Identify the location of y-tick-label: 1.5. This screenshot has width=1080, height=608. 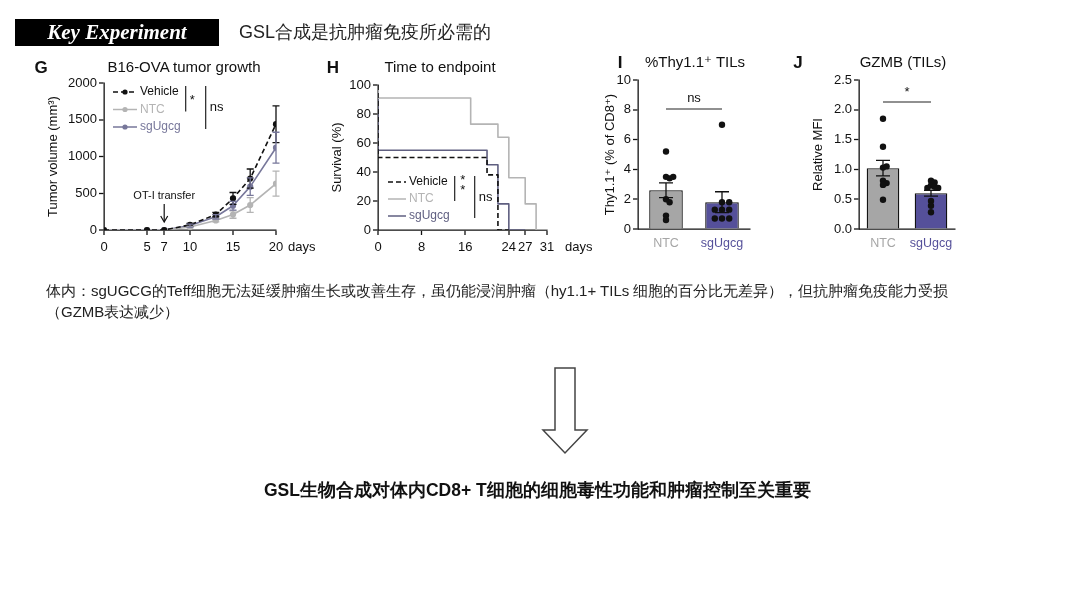
(842, 139).